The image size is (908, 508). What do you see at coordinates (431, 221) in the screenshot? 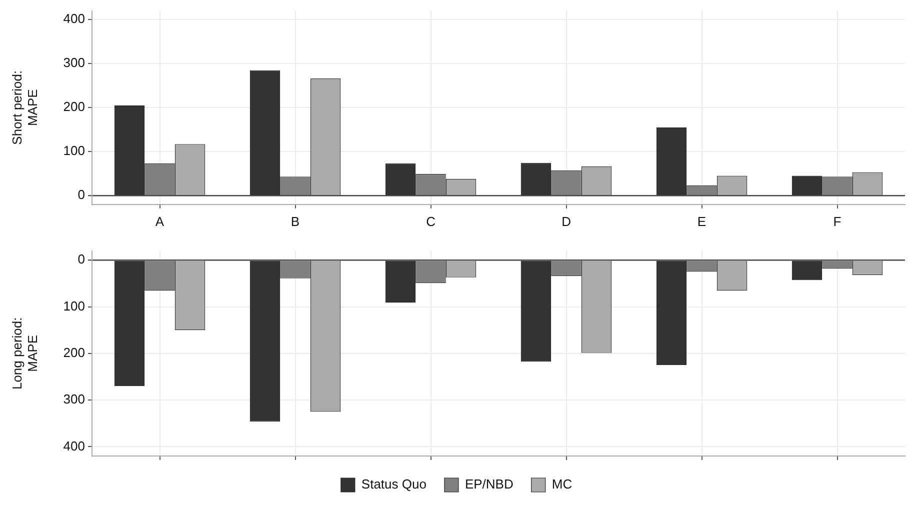
I see `x-tick-label: C` at bounding box center [431, 221].